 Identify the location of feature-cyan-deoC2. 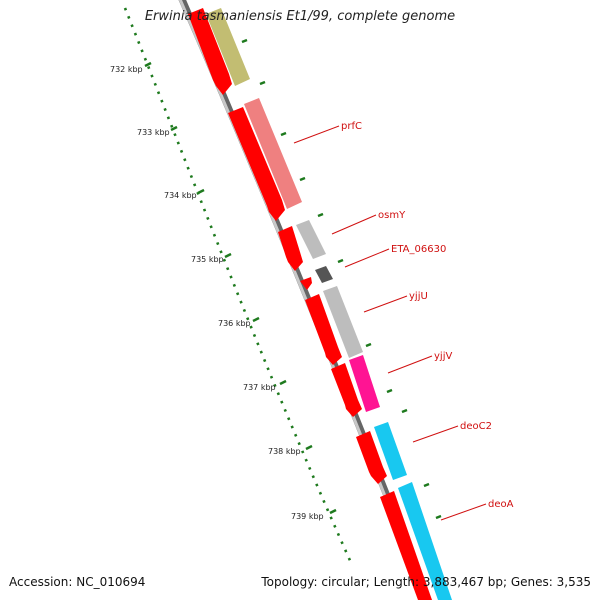
(390, 451).